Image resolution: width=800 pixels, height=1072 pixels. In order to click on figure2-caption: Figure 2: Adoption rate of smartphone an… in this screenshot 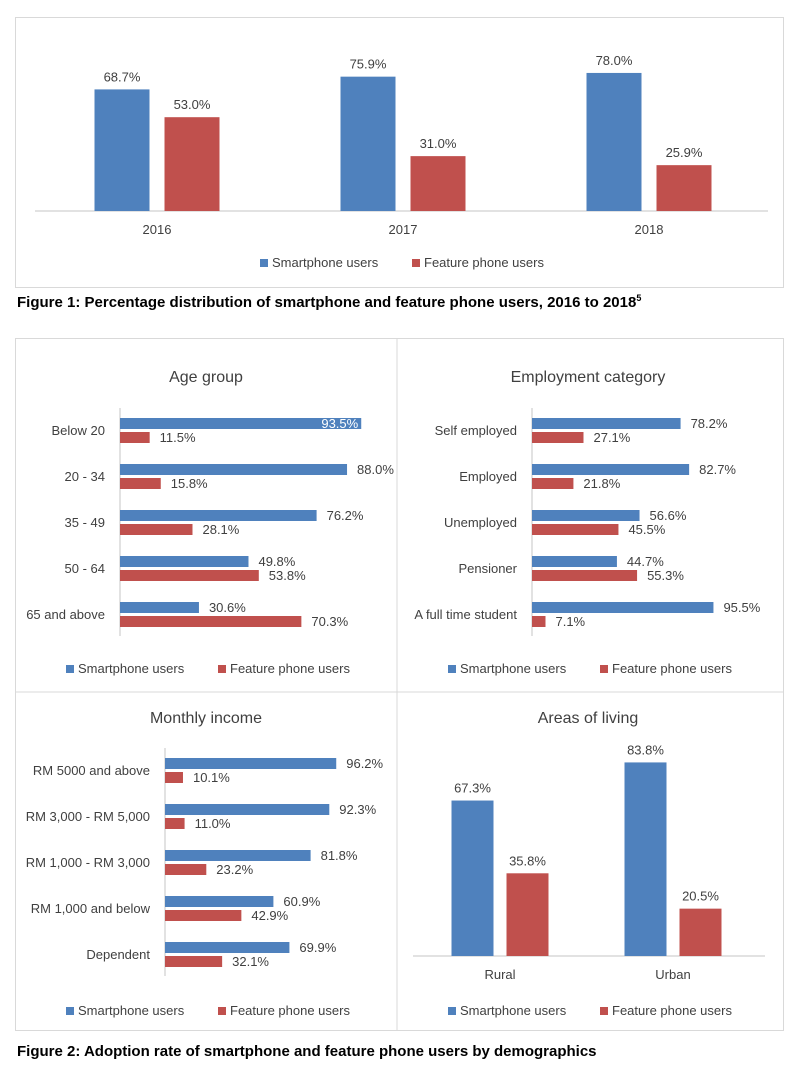, I will do `click(307, 1051)`.